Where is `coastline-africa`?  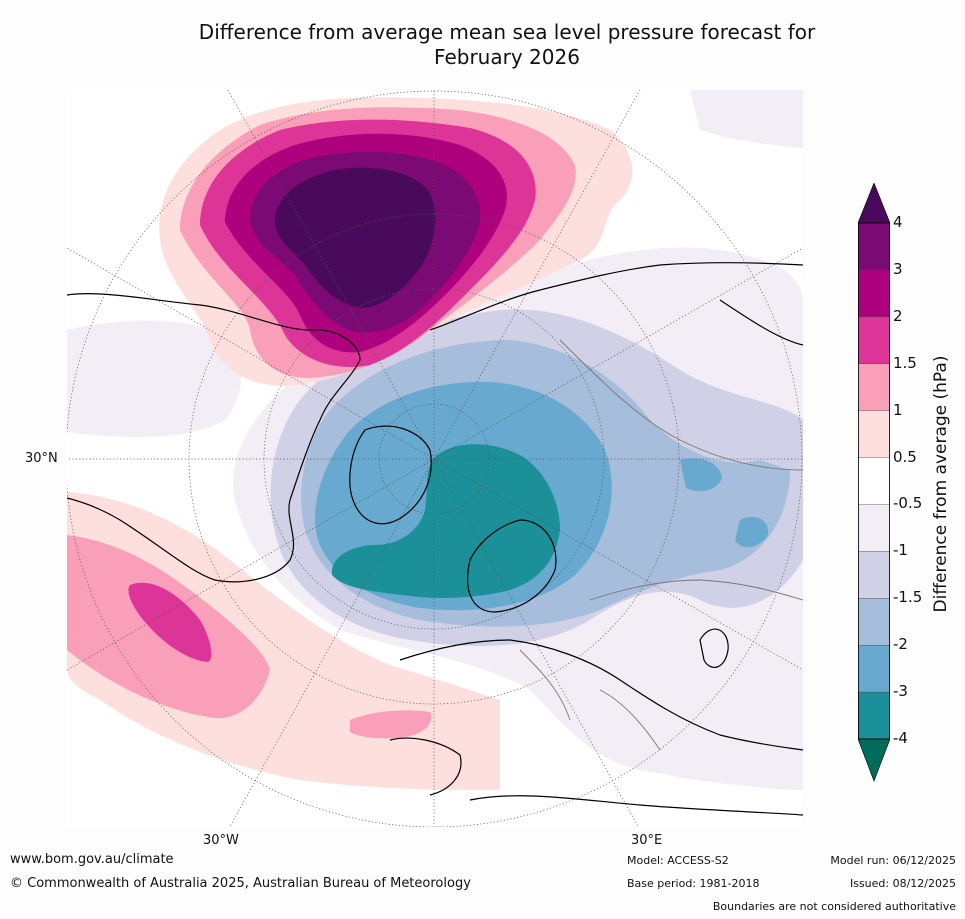
coastline-africa is located at coordinates (636, 805).